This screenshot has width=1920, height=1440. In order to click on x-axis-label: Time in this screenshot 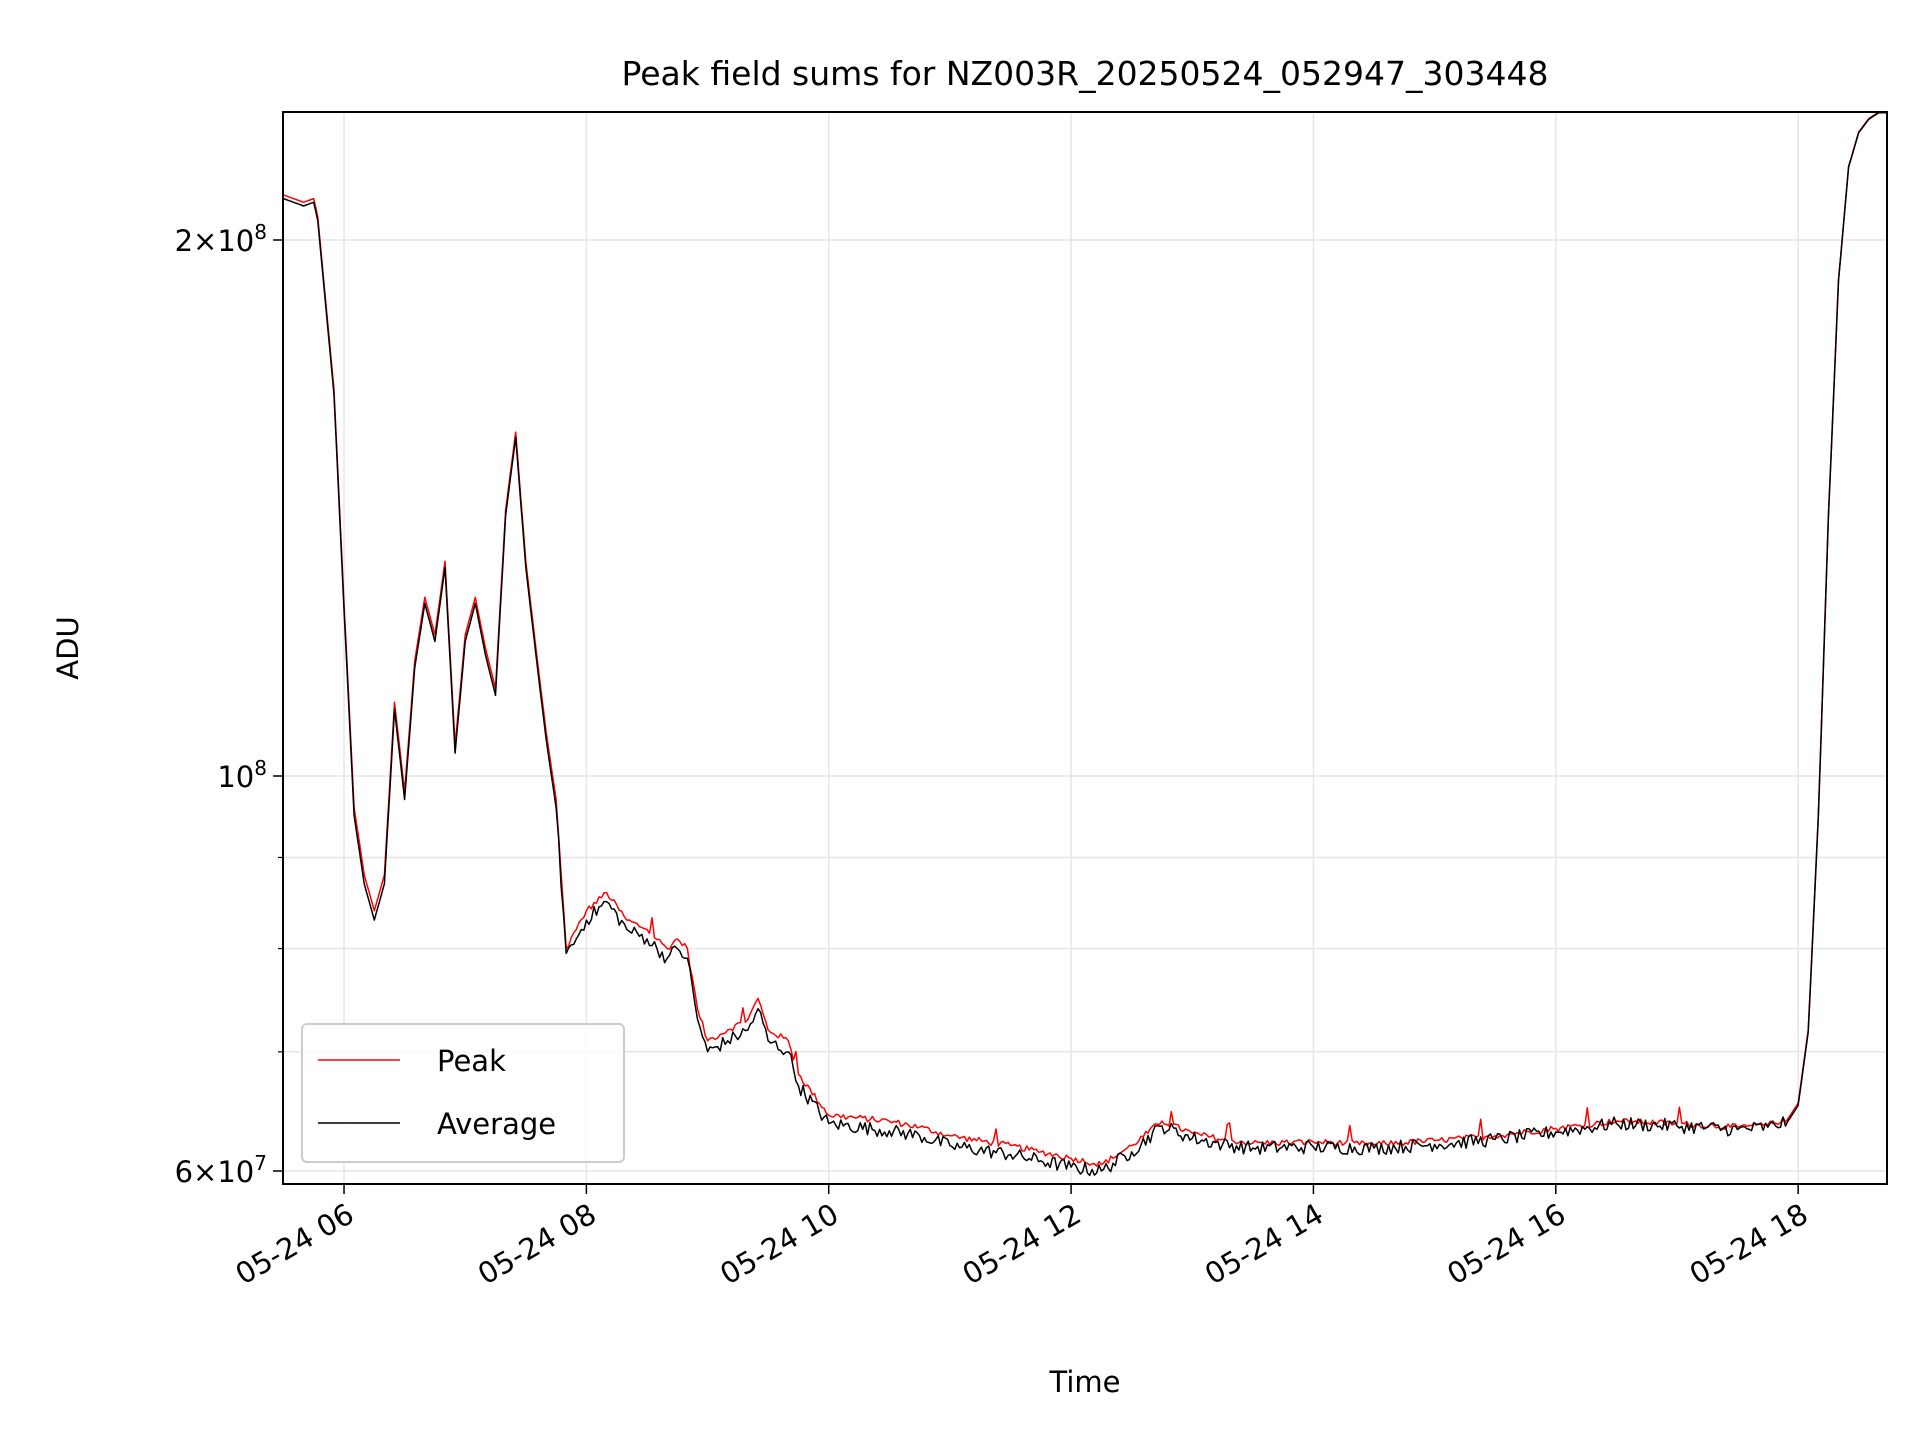, I will do `click(1085, 1382)`.